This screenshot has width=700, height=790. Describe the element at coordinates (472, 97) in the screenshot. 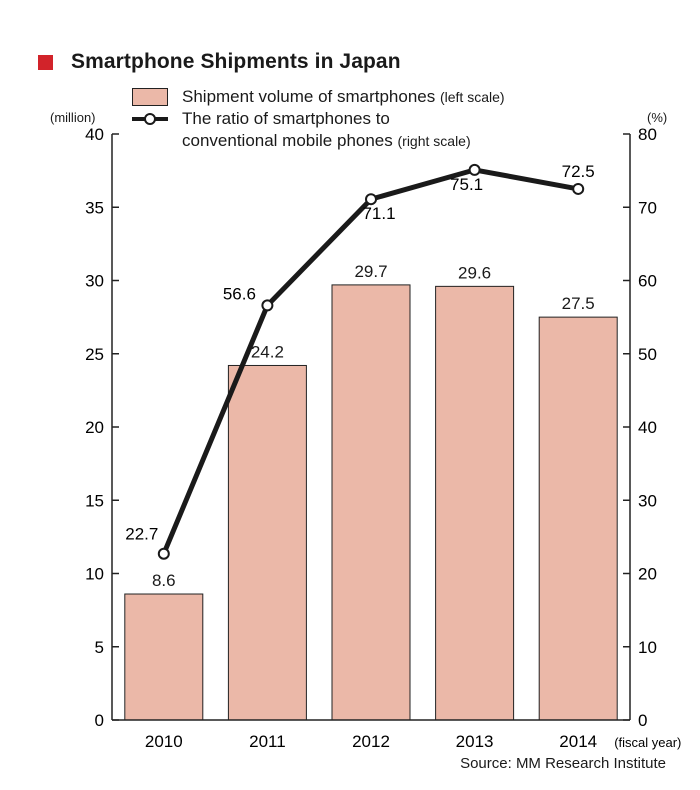

I see `legend-bar-note: (left scale)` at that location.